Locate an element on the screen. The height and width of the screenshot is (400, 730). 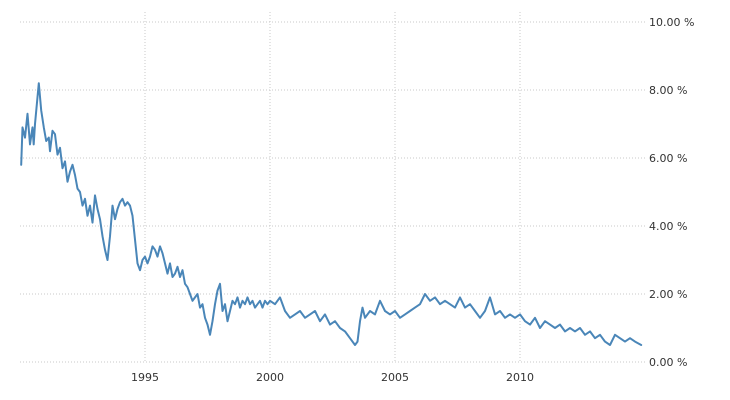
x-axis: 1995 2000 2005 2010 is located at coordinates (332, 377).